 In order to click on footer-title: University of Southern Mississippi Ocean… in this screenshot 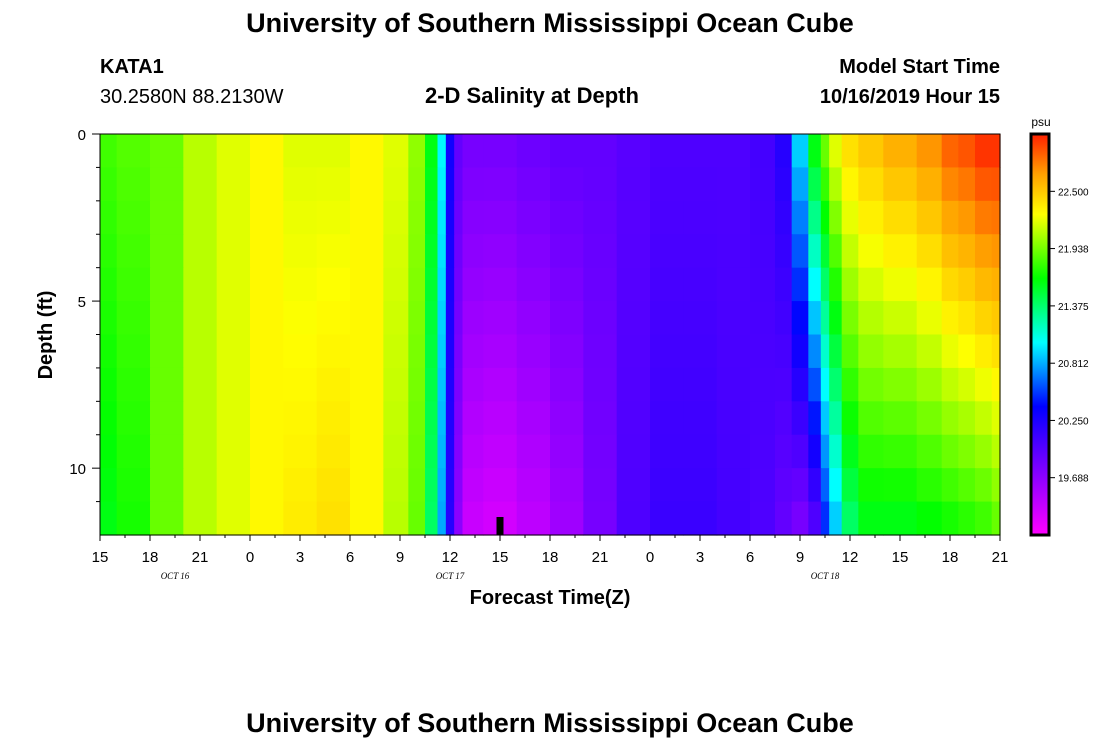, I will do `click(550, 723)`.